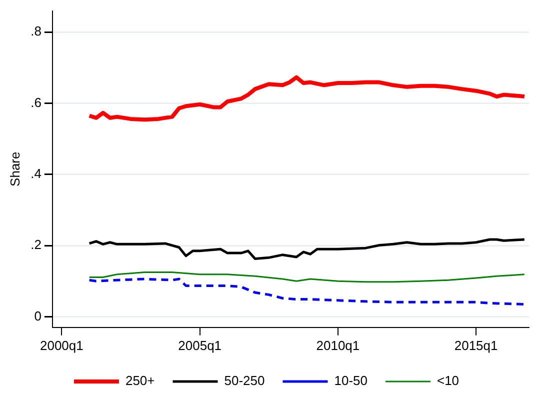 The width and height of the screenshot is (539, 404). I want to click on legend-label: 50-250, so click(244, 380).